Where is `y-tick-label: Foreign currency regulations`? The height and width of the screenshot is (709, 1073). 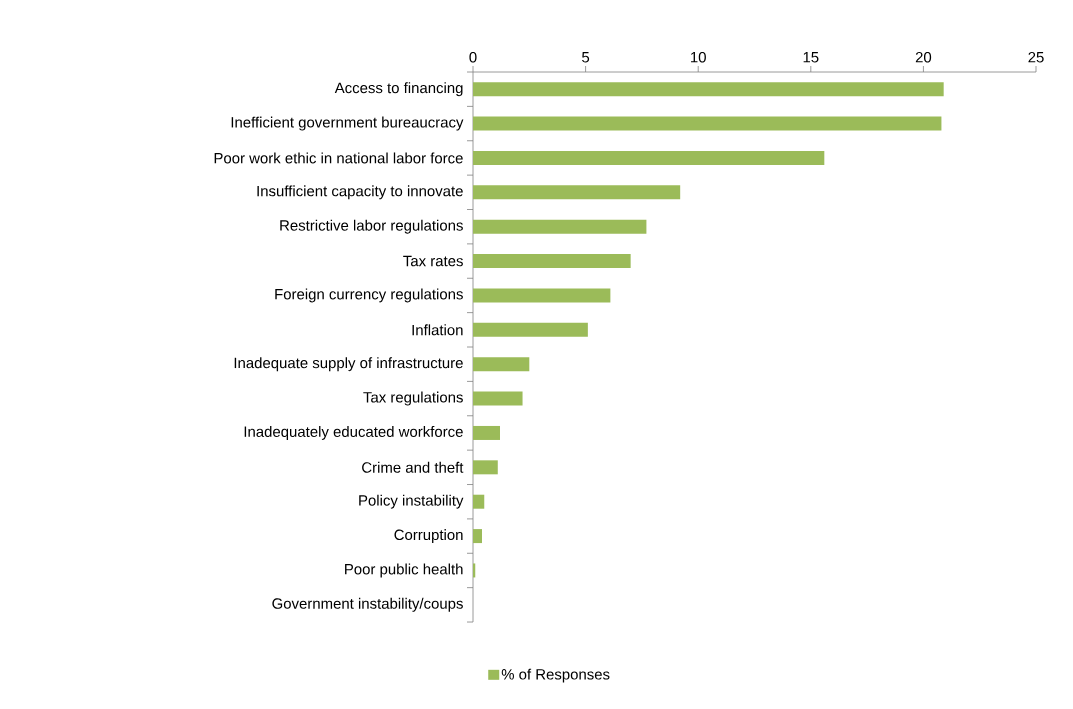
y-tick-label: Foreign currency regulations is located at coordinates (369, 295).